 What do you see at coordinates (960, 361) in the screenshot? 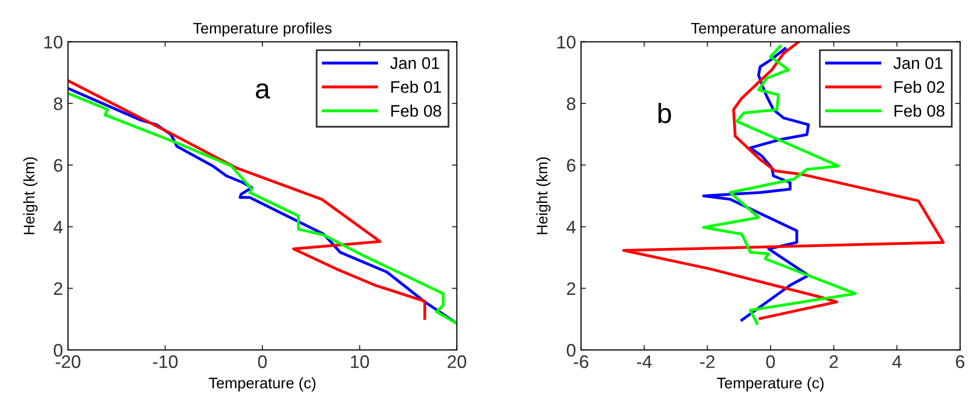
I see `x-tick-label: 6` at bounding box center [960, 361].